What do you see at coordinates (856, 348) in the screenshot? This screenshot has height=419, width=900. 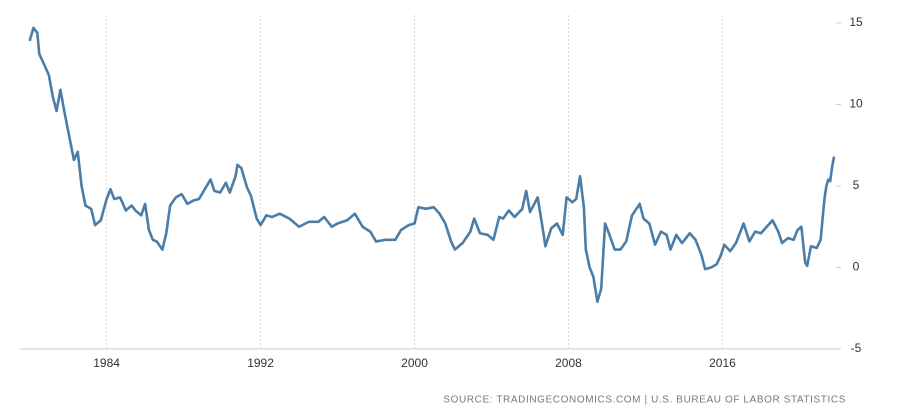 I see `y-tick-label: -5` at bounding box center [856, 348].